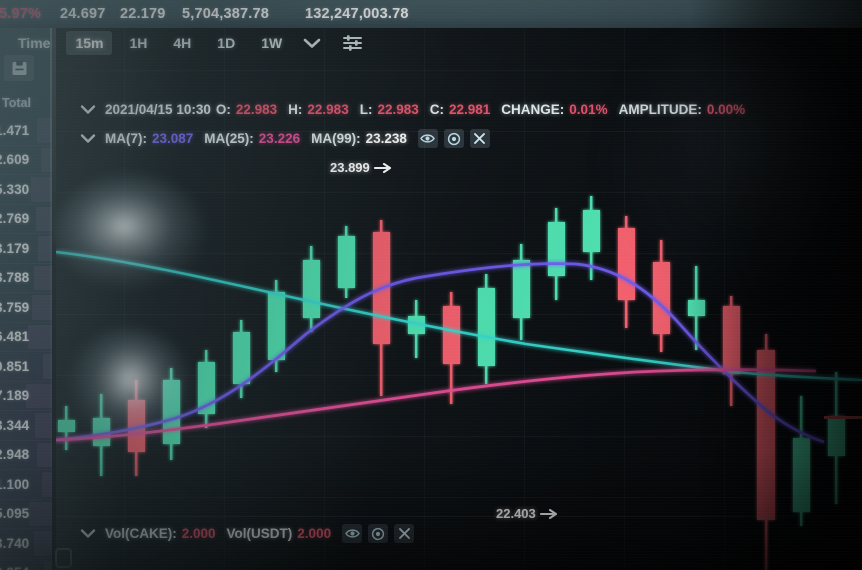  I want to click on close-value: 22.981, so click(470, 109).